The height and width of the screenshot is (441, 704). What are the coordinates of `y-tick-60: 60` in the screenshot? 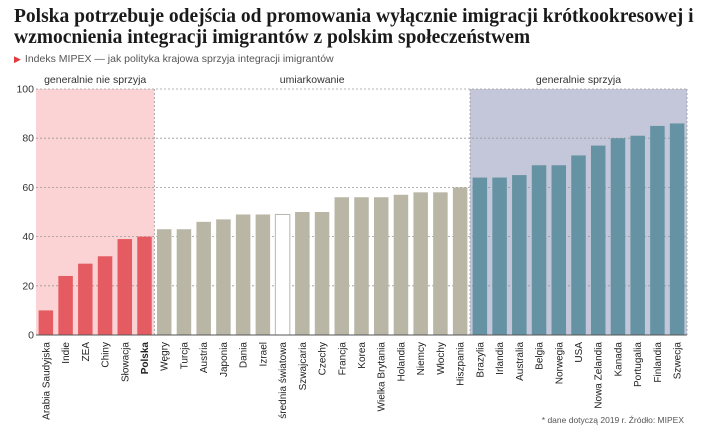 It's located at (28, 188).